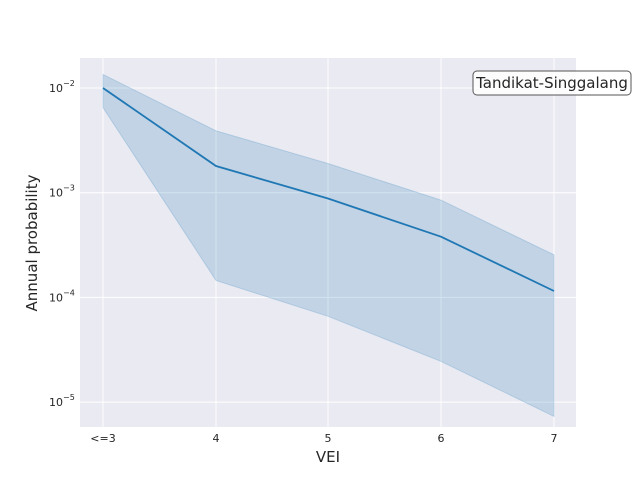 Image resolution: width=640 pixels, height=485 pixels. I want to click on annotation-text: Tandikat-Singgalang, so click(551, 83).